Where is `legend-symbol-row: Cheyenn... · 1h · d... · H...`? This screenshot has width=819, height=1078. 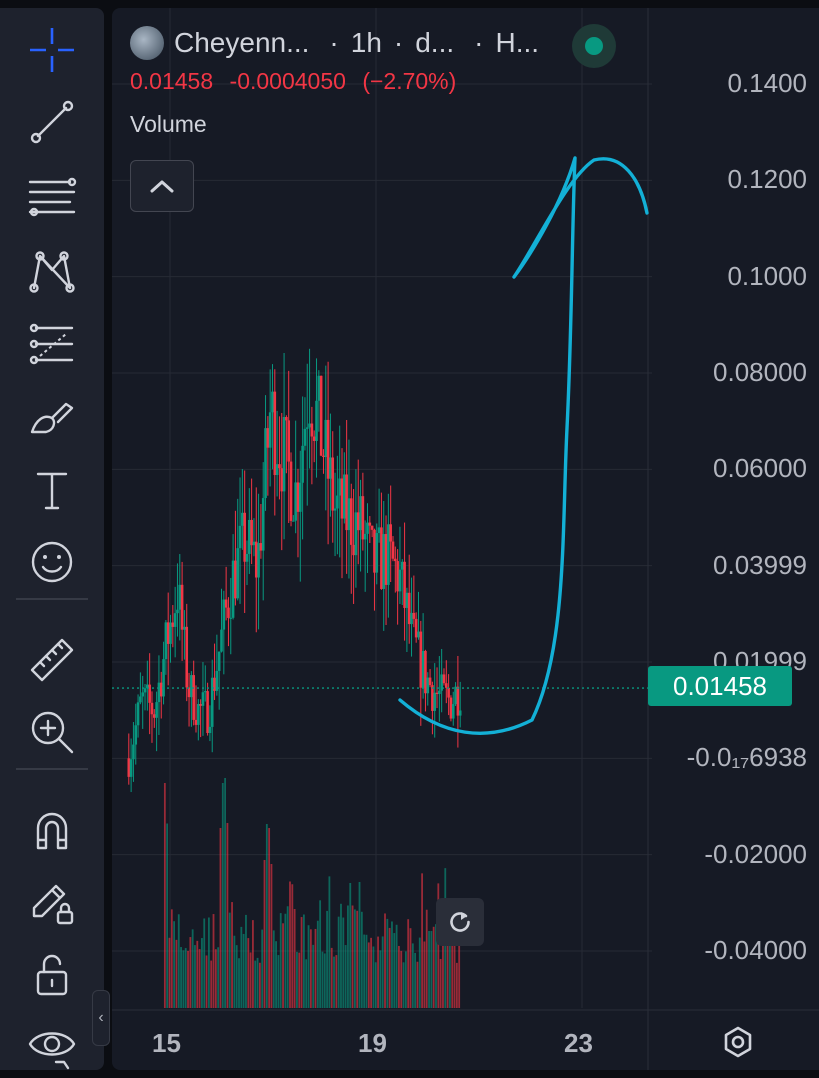 legend-symbol-row: Cheyenn... · 1h · d... · H... is located at coordinates (400, 43).